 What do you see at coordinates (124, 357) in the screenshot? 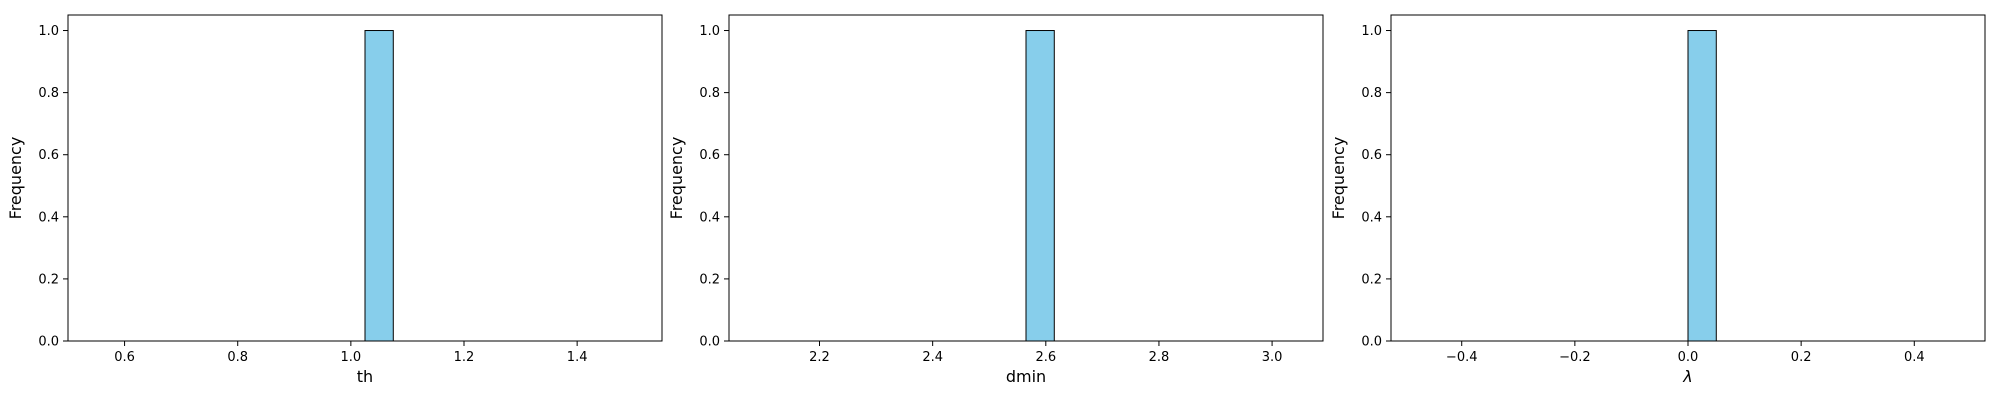
I see `x-tick-label: 0.6` at bounding box center [124, 357].